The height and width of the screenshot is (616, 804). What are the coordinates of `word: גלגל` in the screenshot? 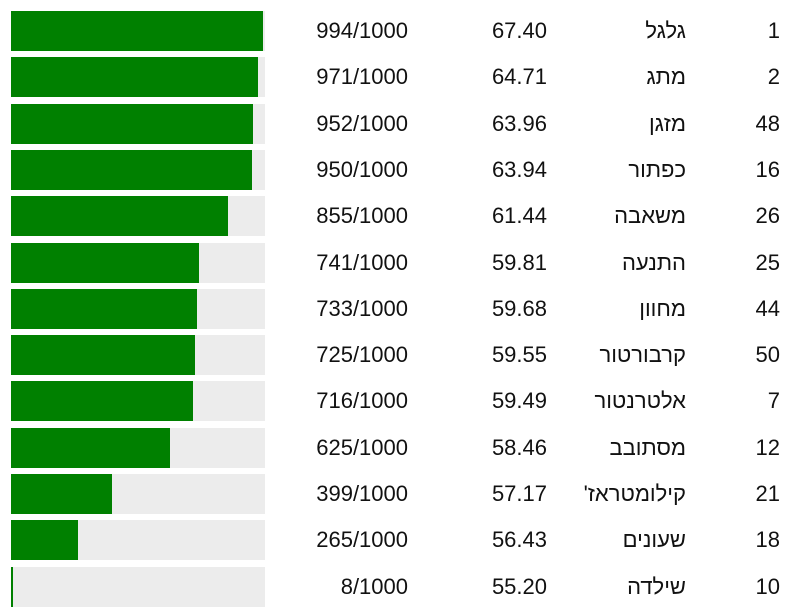 It's located at (665, 30).